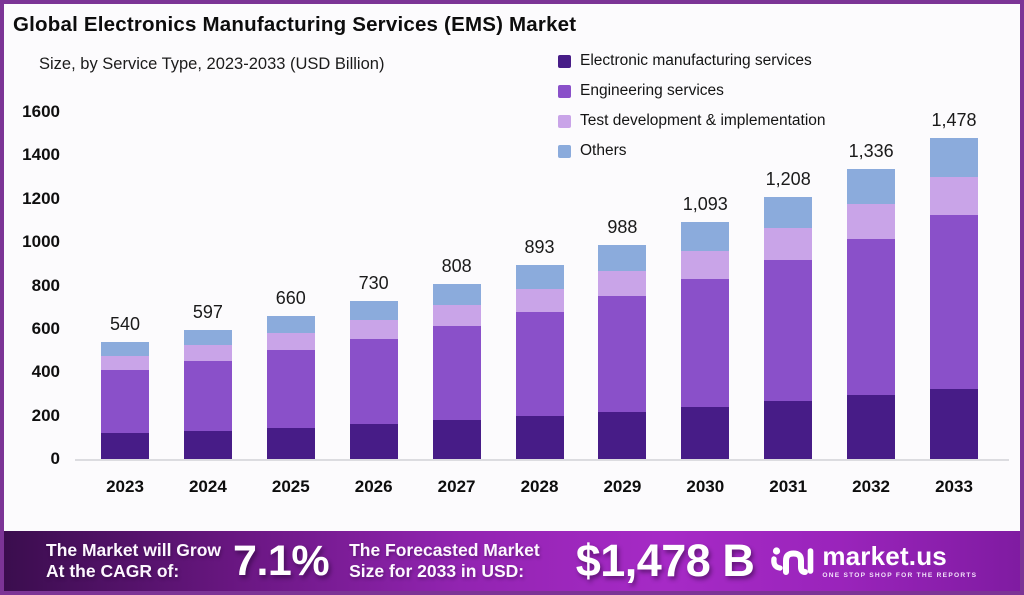 The height and width of the screenshot is (595, 1024). Describe the element at coordinates (125, 323) in the screenshot. I see `bar-value-label: 540` at that location.